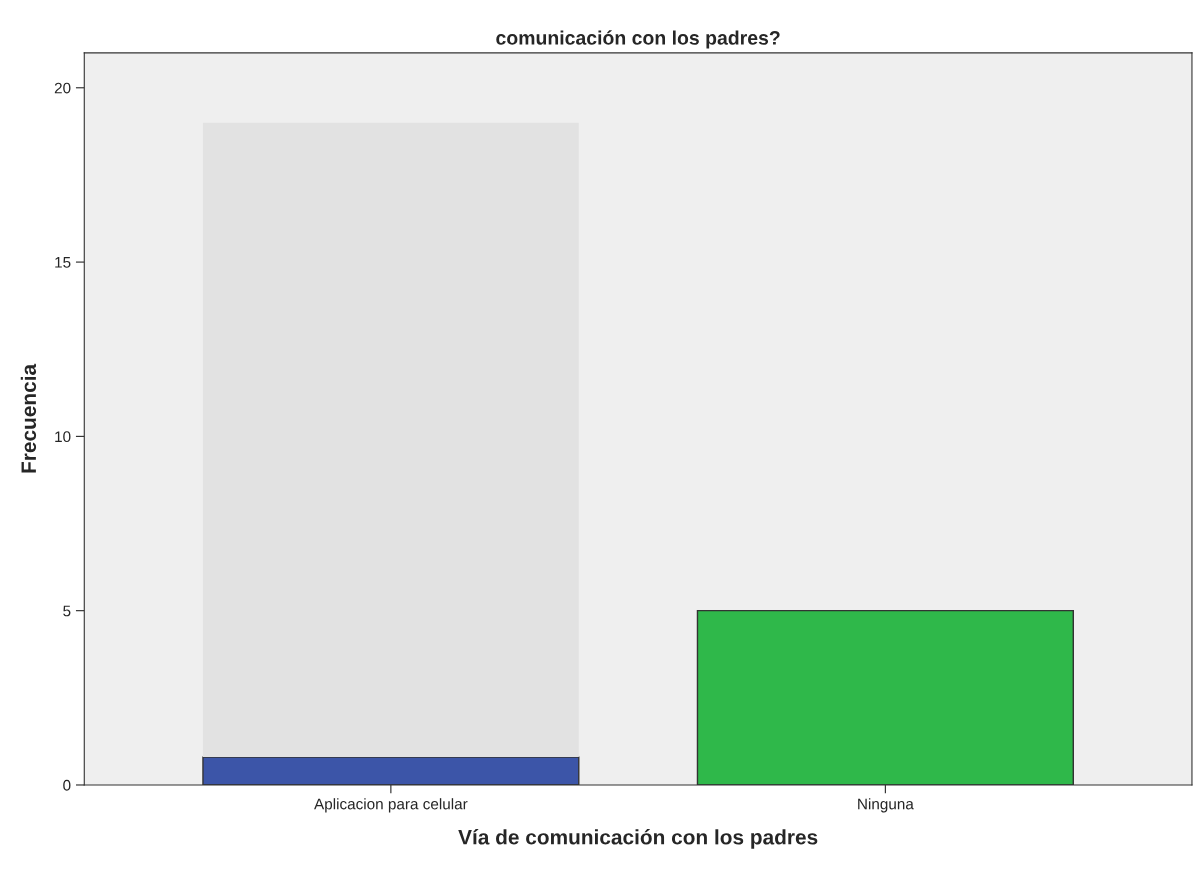 The image size is (1204, 882). I want to click on y-tick-label: 5, so click(67, 611).